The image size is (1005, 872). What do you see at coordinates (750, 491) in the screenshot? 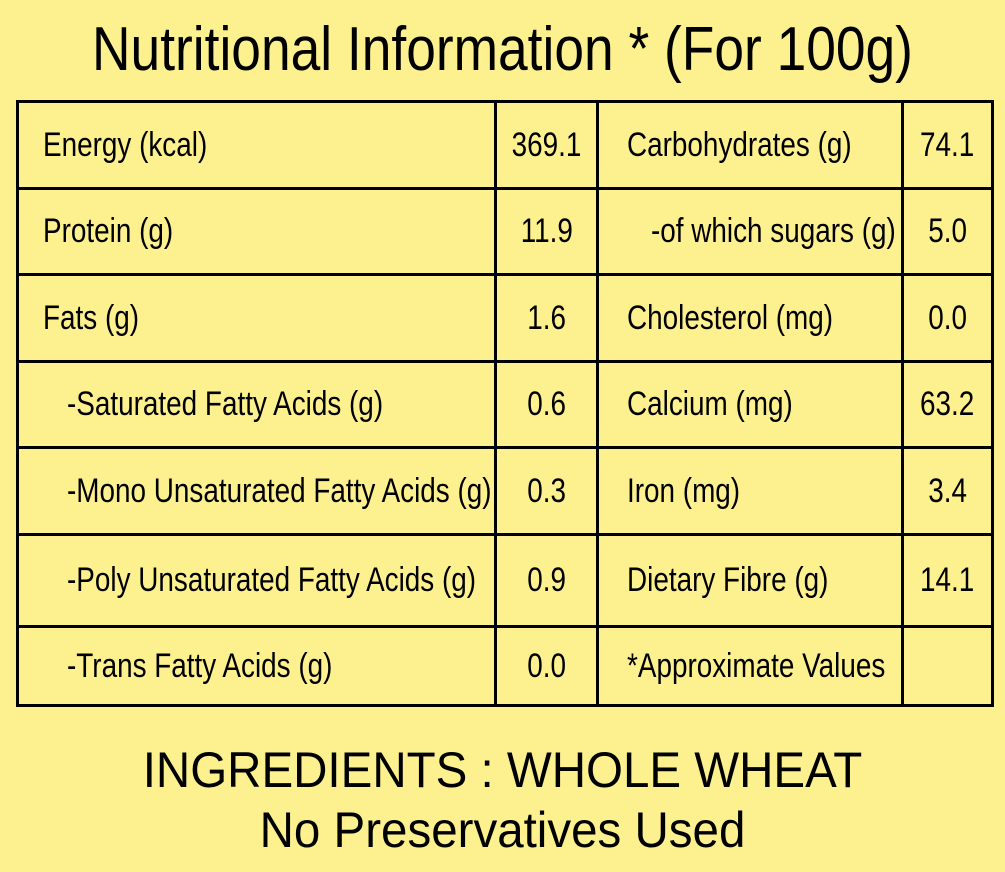
I see `nutrient-label: Iron (mg)` at bounding box center [750, 491].